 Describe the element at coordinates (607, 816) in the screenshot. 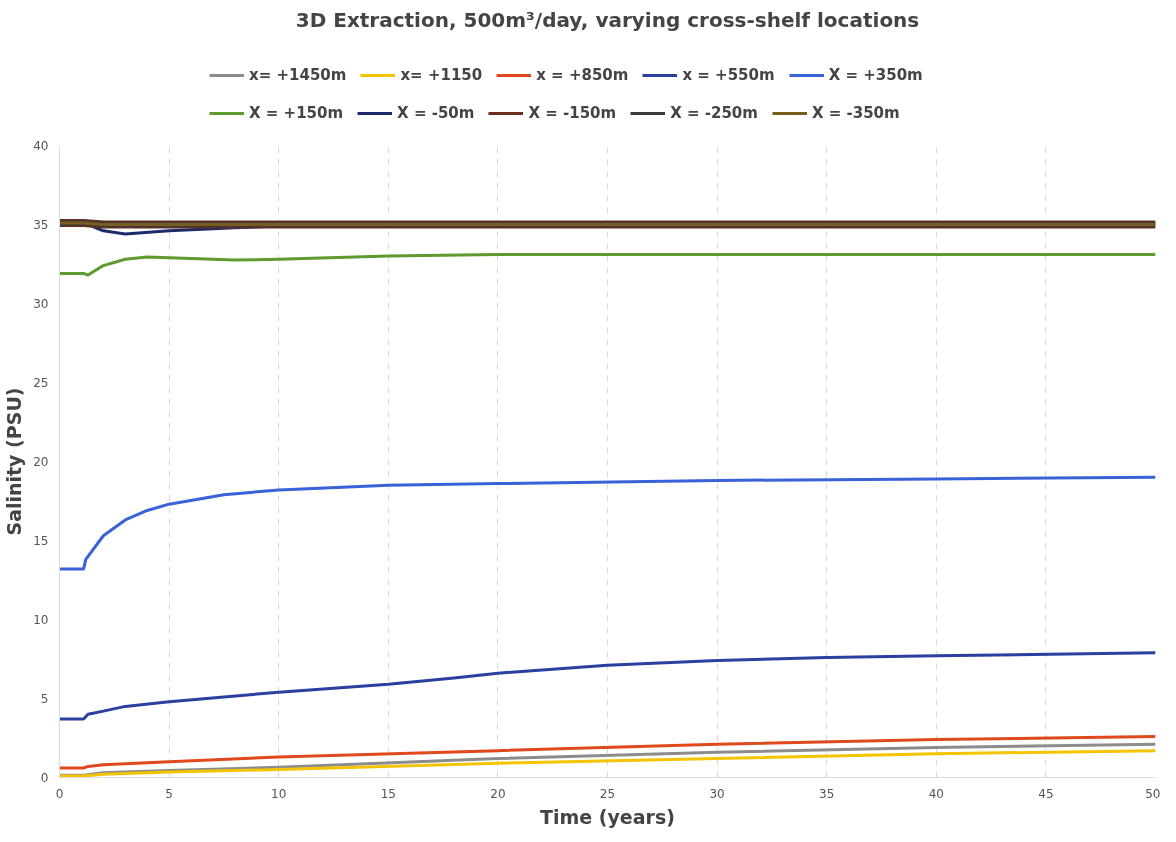

I see `x-axis-title: Time (years)` at that location.